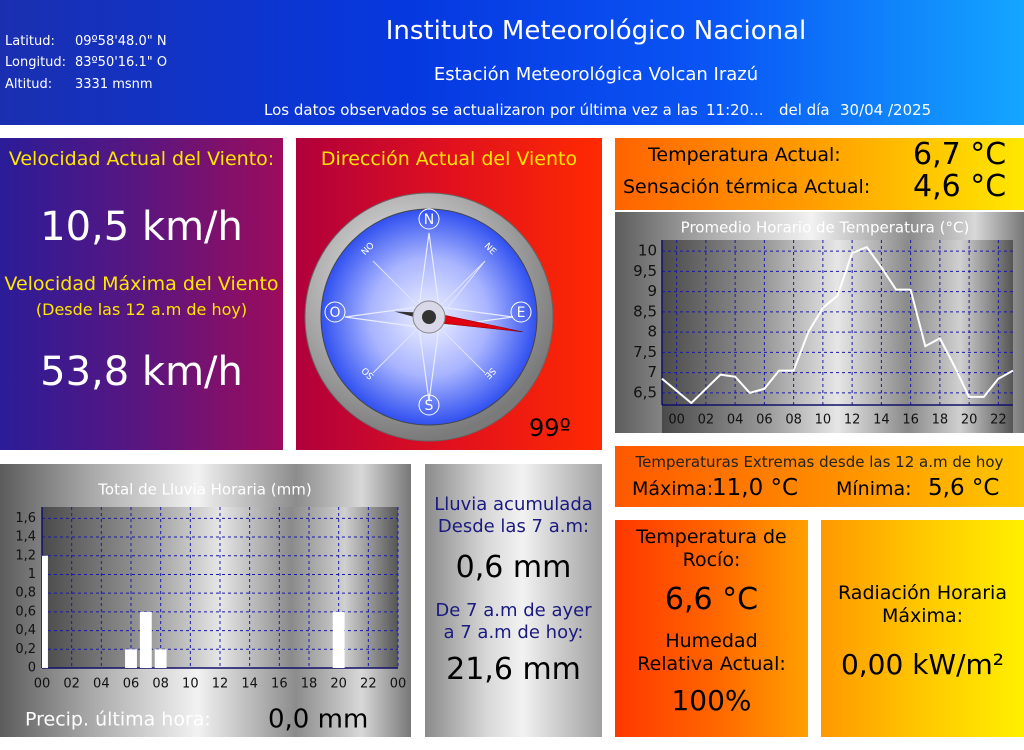 The height and width of the screenshot is (750, 1024). What do you see at coordinates (118, 720) in the screenshot?
I see `last-hour-label: Precip. última hora:` at bounding box center [118, 720].